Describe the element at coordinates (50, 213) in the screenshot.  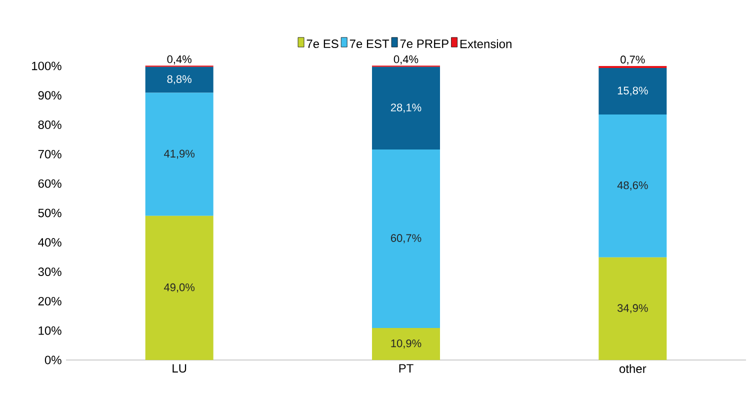
I see `y-tick-label: 50%` at that location.